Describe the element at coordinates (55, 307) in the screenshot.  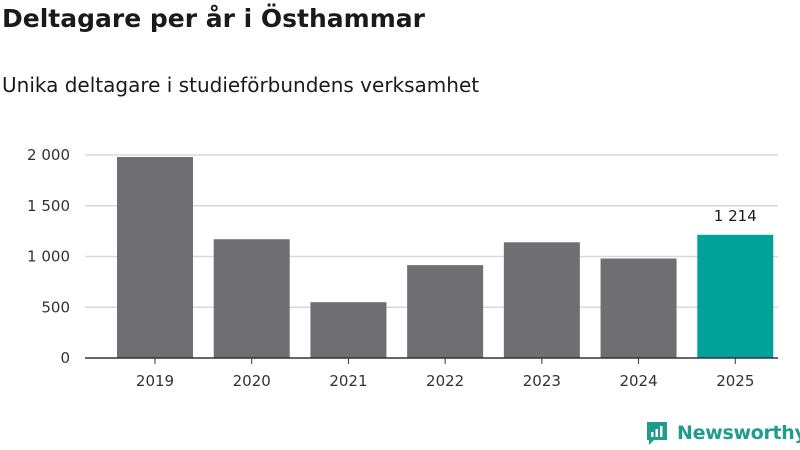
I see `y-tick-label: 500` at that location.